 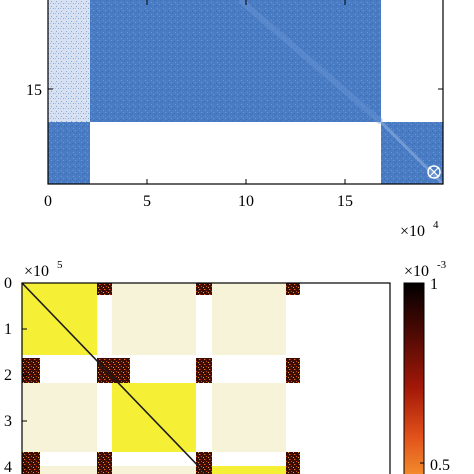 What do you see at coordinates (34, 90) in the screenshot?
I see `top-y-tick-label-15: 15` at bounding box center [34, 90].